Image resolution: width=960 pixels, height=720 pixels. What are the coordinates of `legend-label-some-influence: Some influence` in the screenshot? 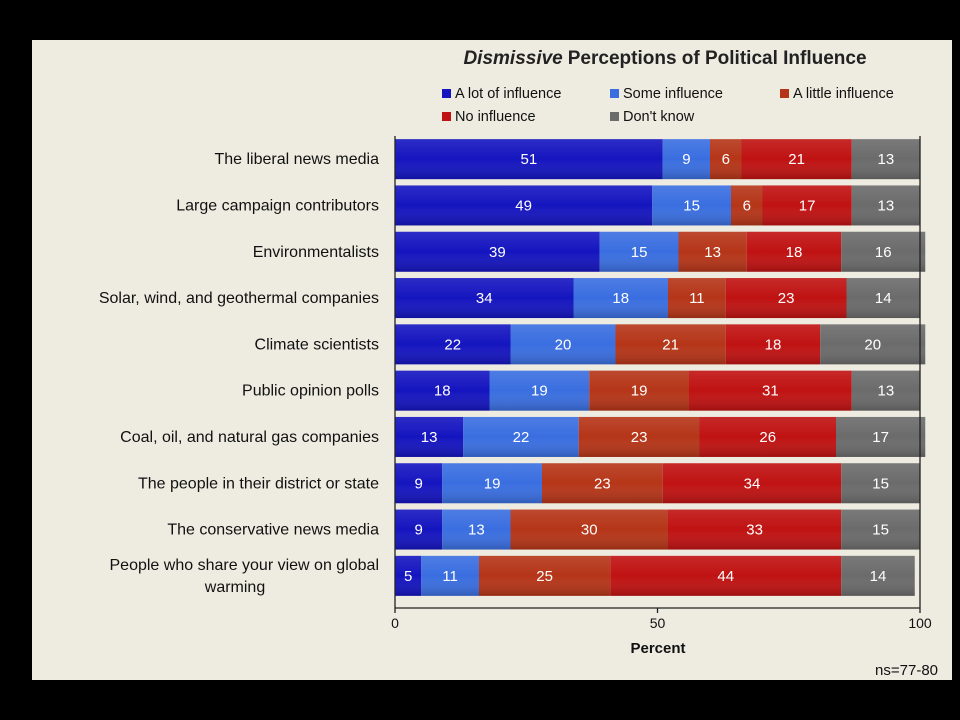 It's located at (673, 94).